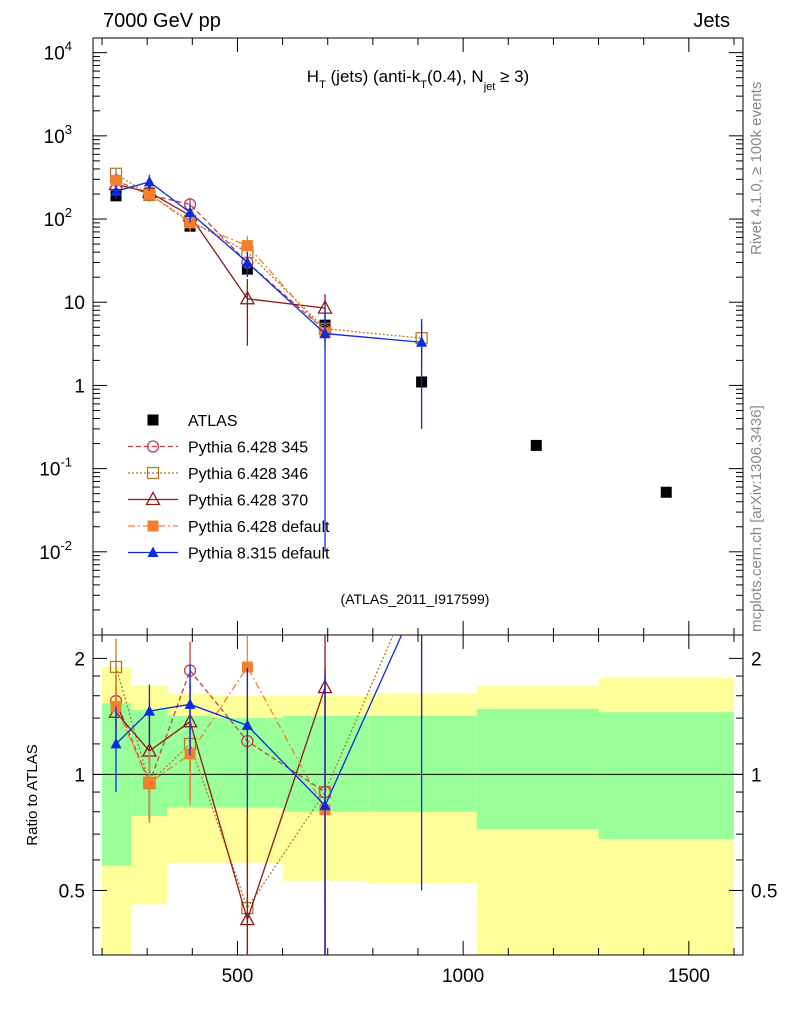  Describe the element at coordinates (58, 135) in the screenshot. I see `y-tick-label-main: 10³` at that location.